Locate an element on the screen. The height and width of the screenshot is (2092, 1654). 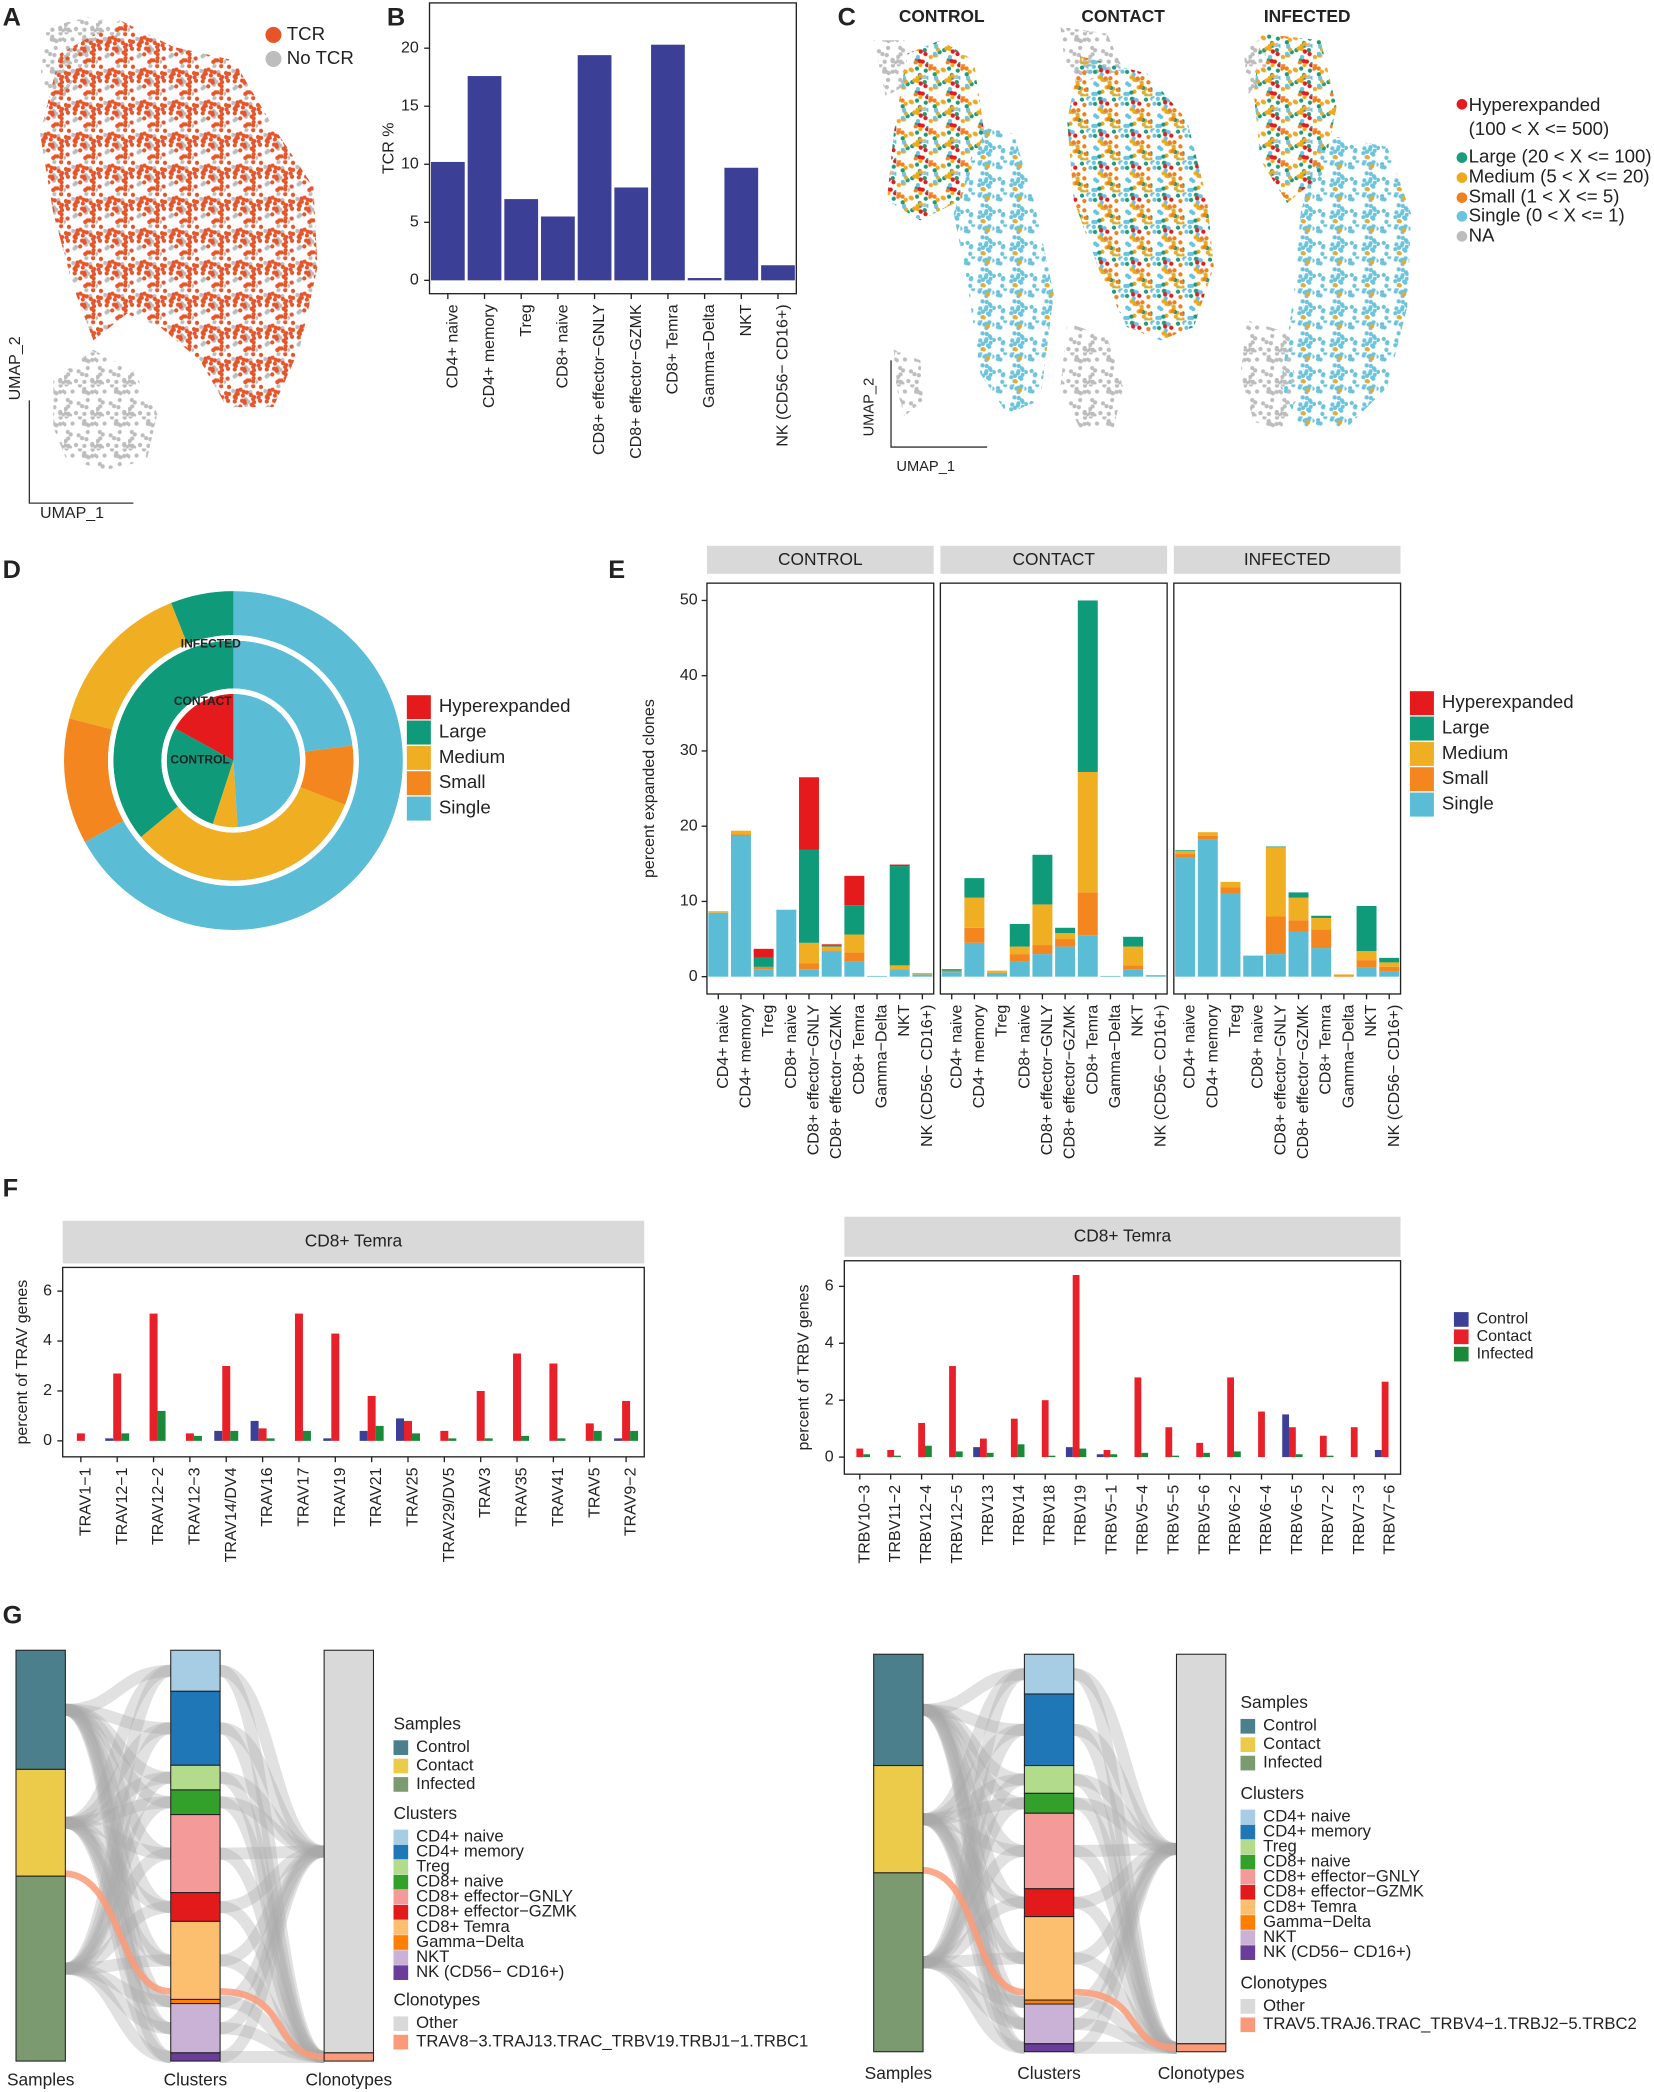
legend-title: Clonotypes is located at coordinates (1284, 1982).